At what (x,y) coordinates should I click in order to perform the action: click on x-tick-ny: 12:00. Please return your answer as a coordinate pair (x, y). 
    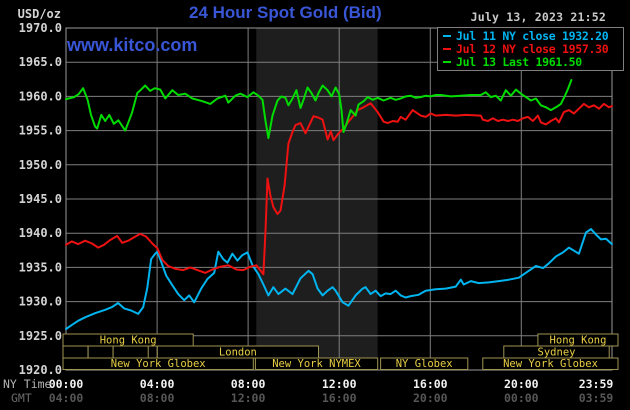
    Looking at the image, I should click on (339, 384).